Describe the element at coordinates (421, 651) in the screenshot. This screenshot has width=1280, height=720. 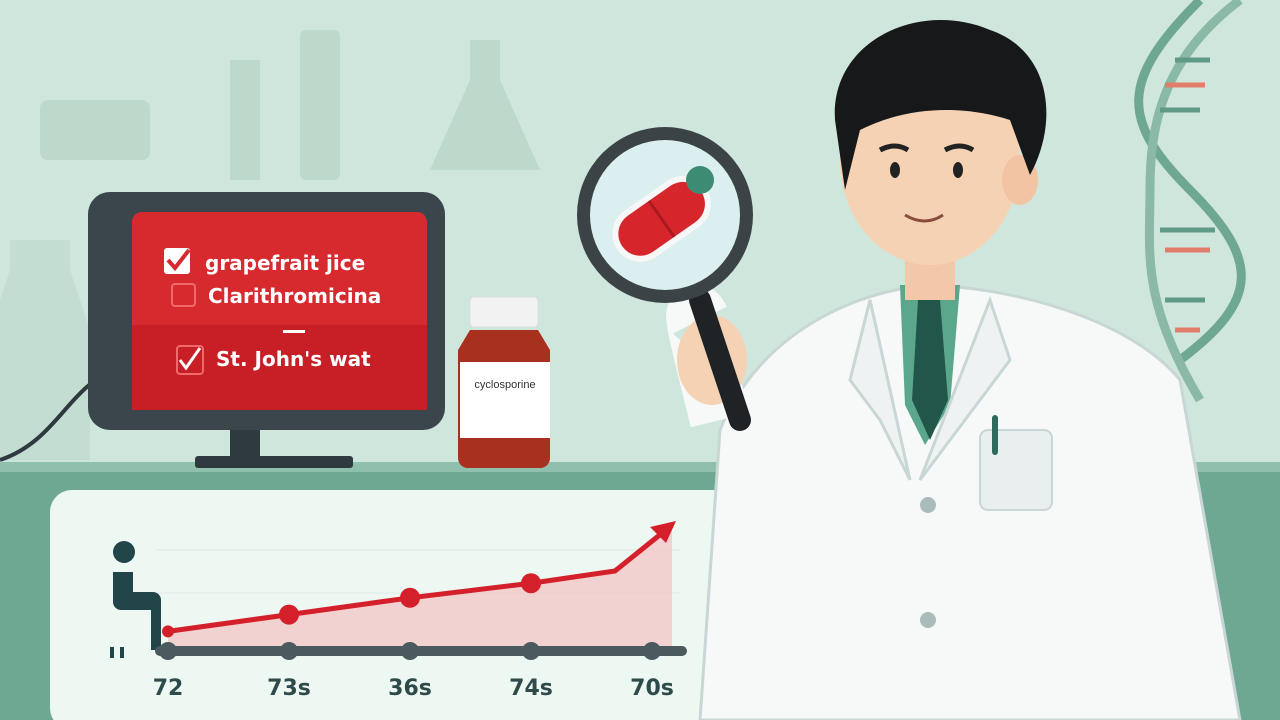
I see `x-axis` at that location.